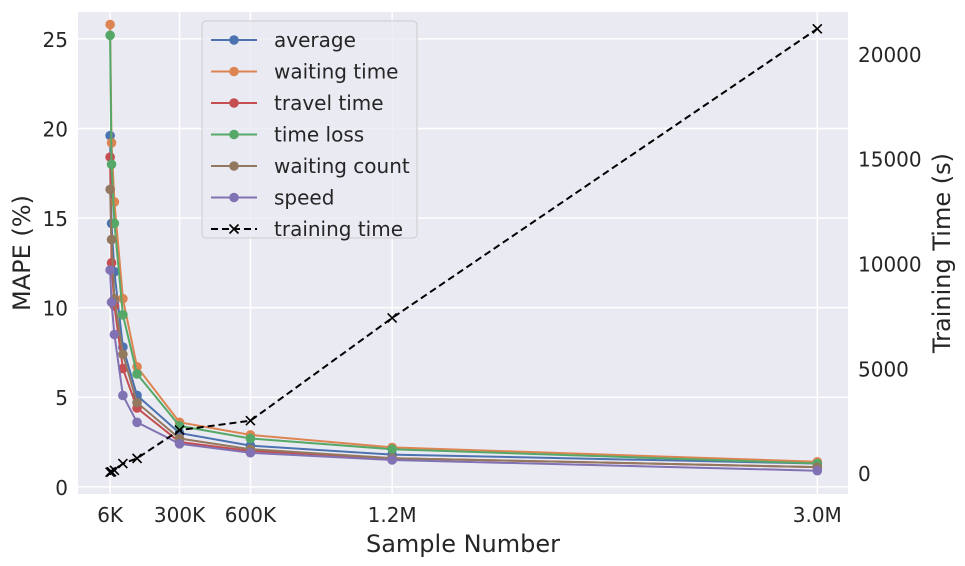 This screenshot has height=566, width=965. Describe the element at coordinates (329, 103) in the screenshot. I see `legend-label: travel time` at that location.